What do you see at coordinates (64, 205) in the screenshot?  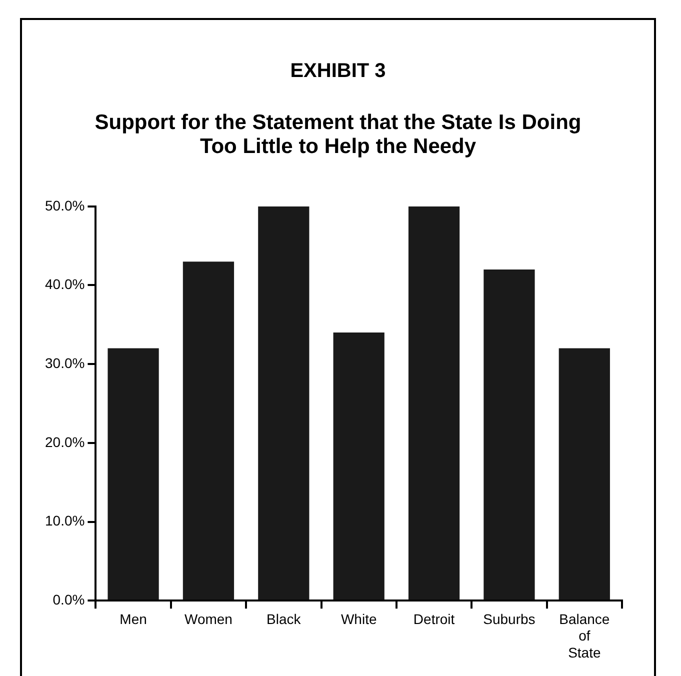 I see `y-tick-label: 50.0%` at bounding box center [64, 205].